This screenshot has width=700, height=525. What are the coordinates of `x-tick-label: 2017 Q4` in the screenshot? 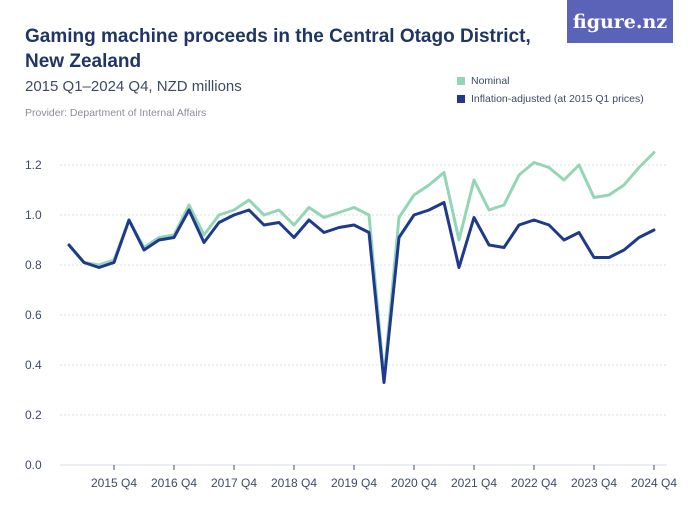 It's located at (234, 483).